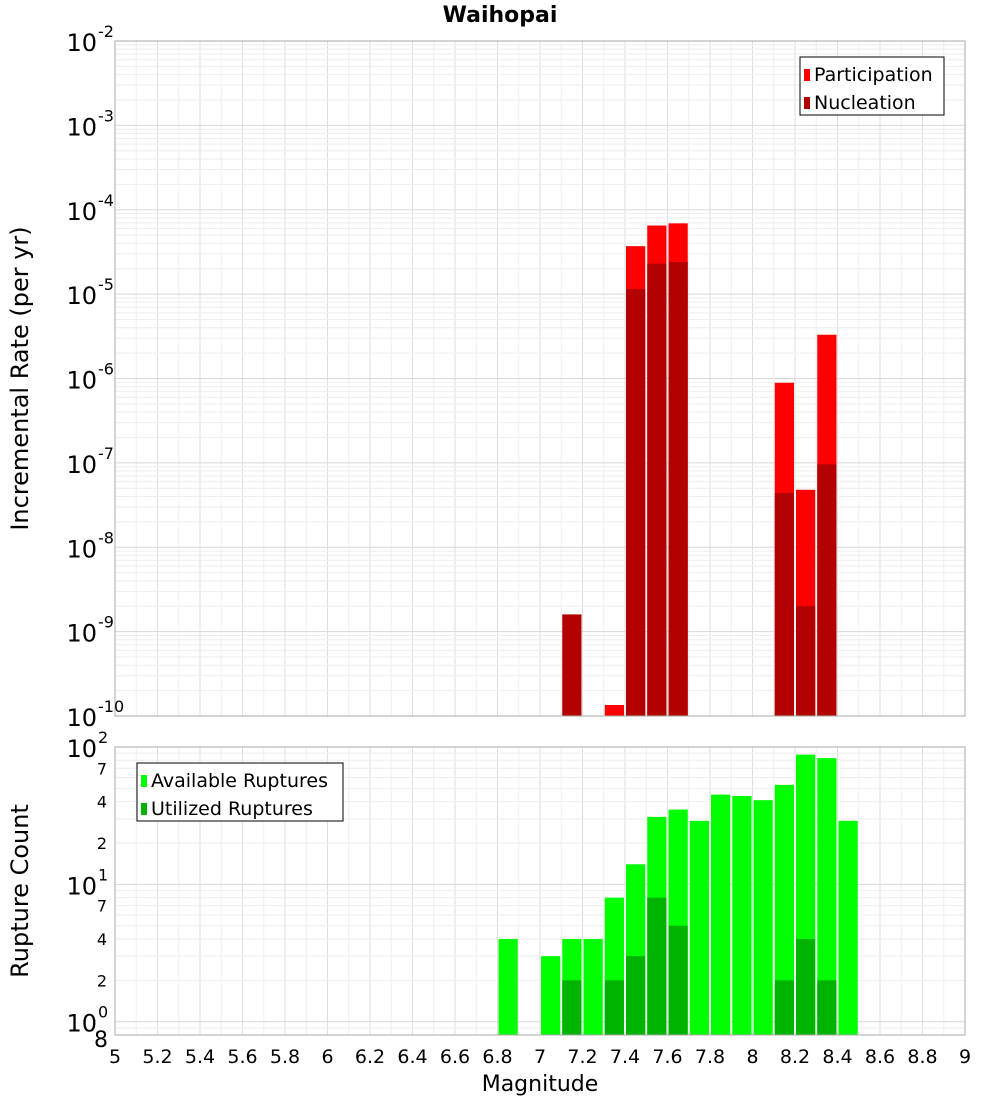 The height and width of the screenshot is (1104, 1000). What do you see at coordinates (20, 378) in the screenshot?
I see `y-axis-label: Incremental Rate (per yr)` at bounding box center [20, 378].